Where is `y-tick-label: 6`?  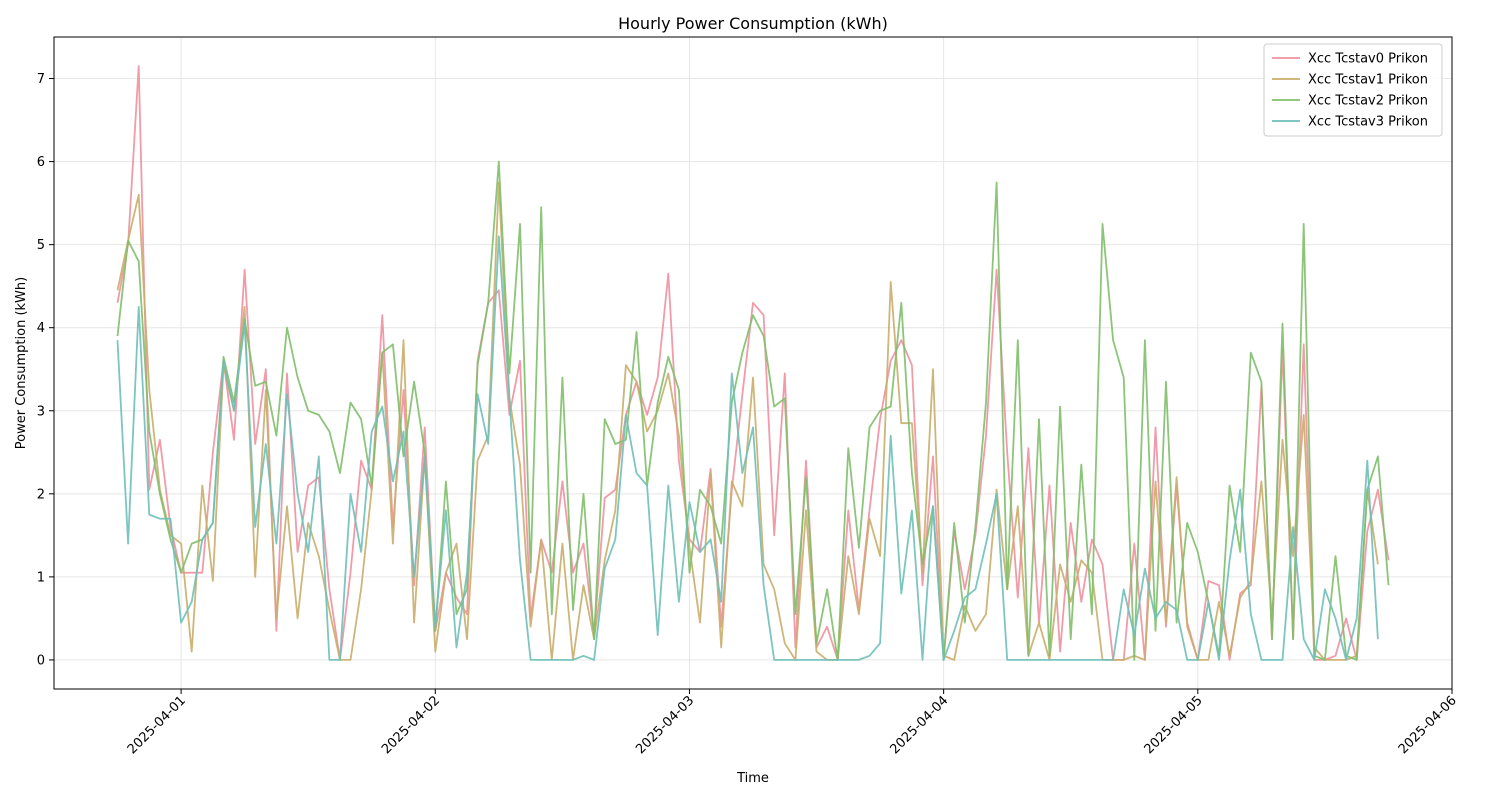 y-tick-label: 6 is located at coordinates (41, 162).